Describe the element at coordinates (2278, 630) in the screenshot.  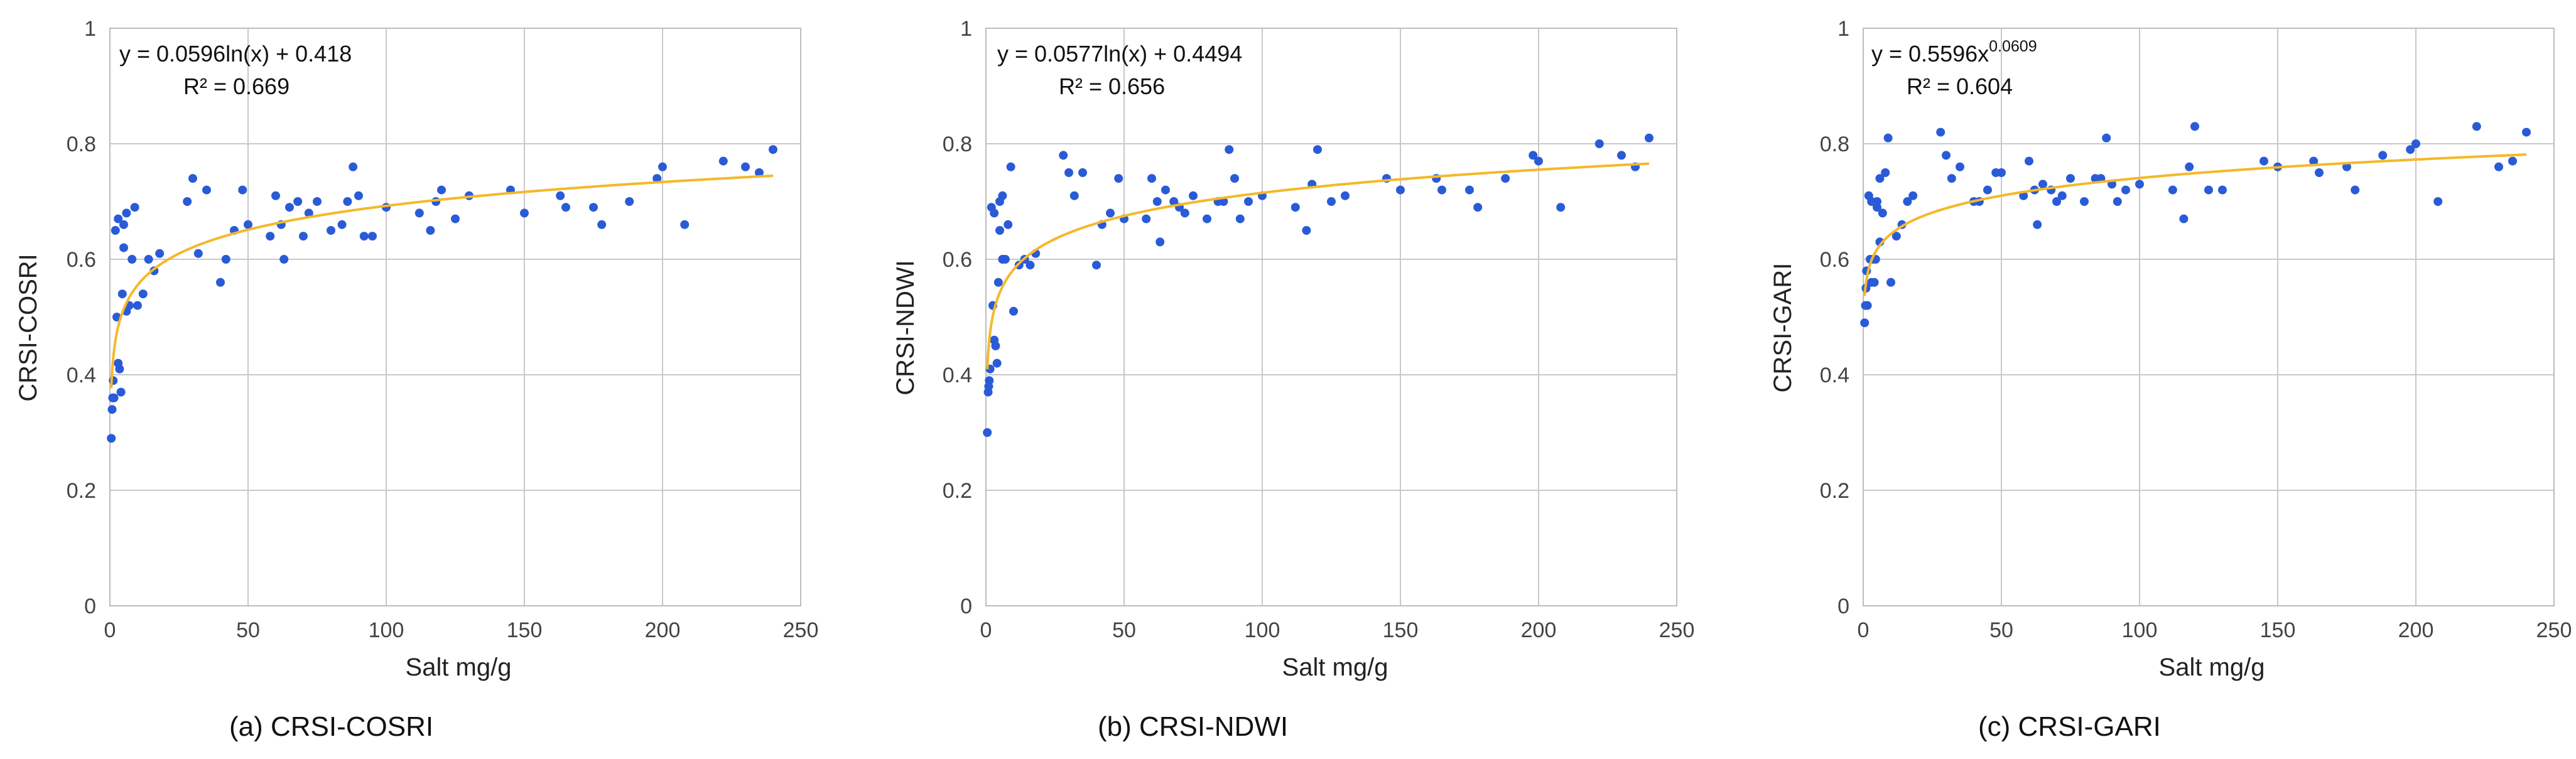
I see `x-tick-label-c-3: 150` at that location.